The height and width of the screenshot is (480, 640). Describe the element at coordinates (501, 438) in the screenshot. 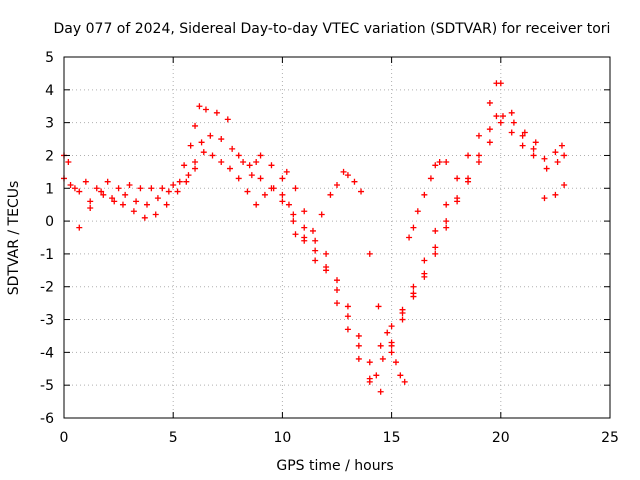

I see `x-tick-label: 20` at that location.